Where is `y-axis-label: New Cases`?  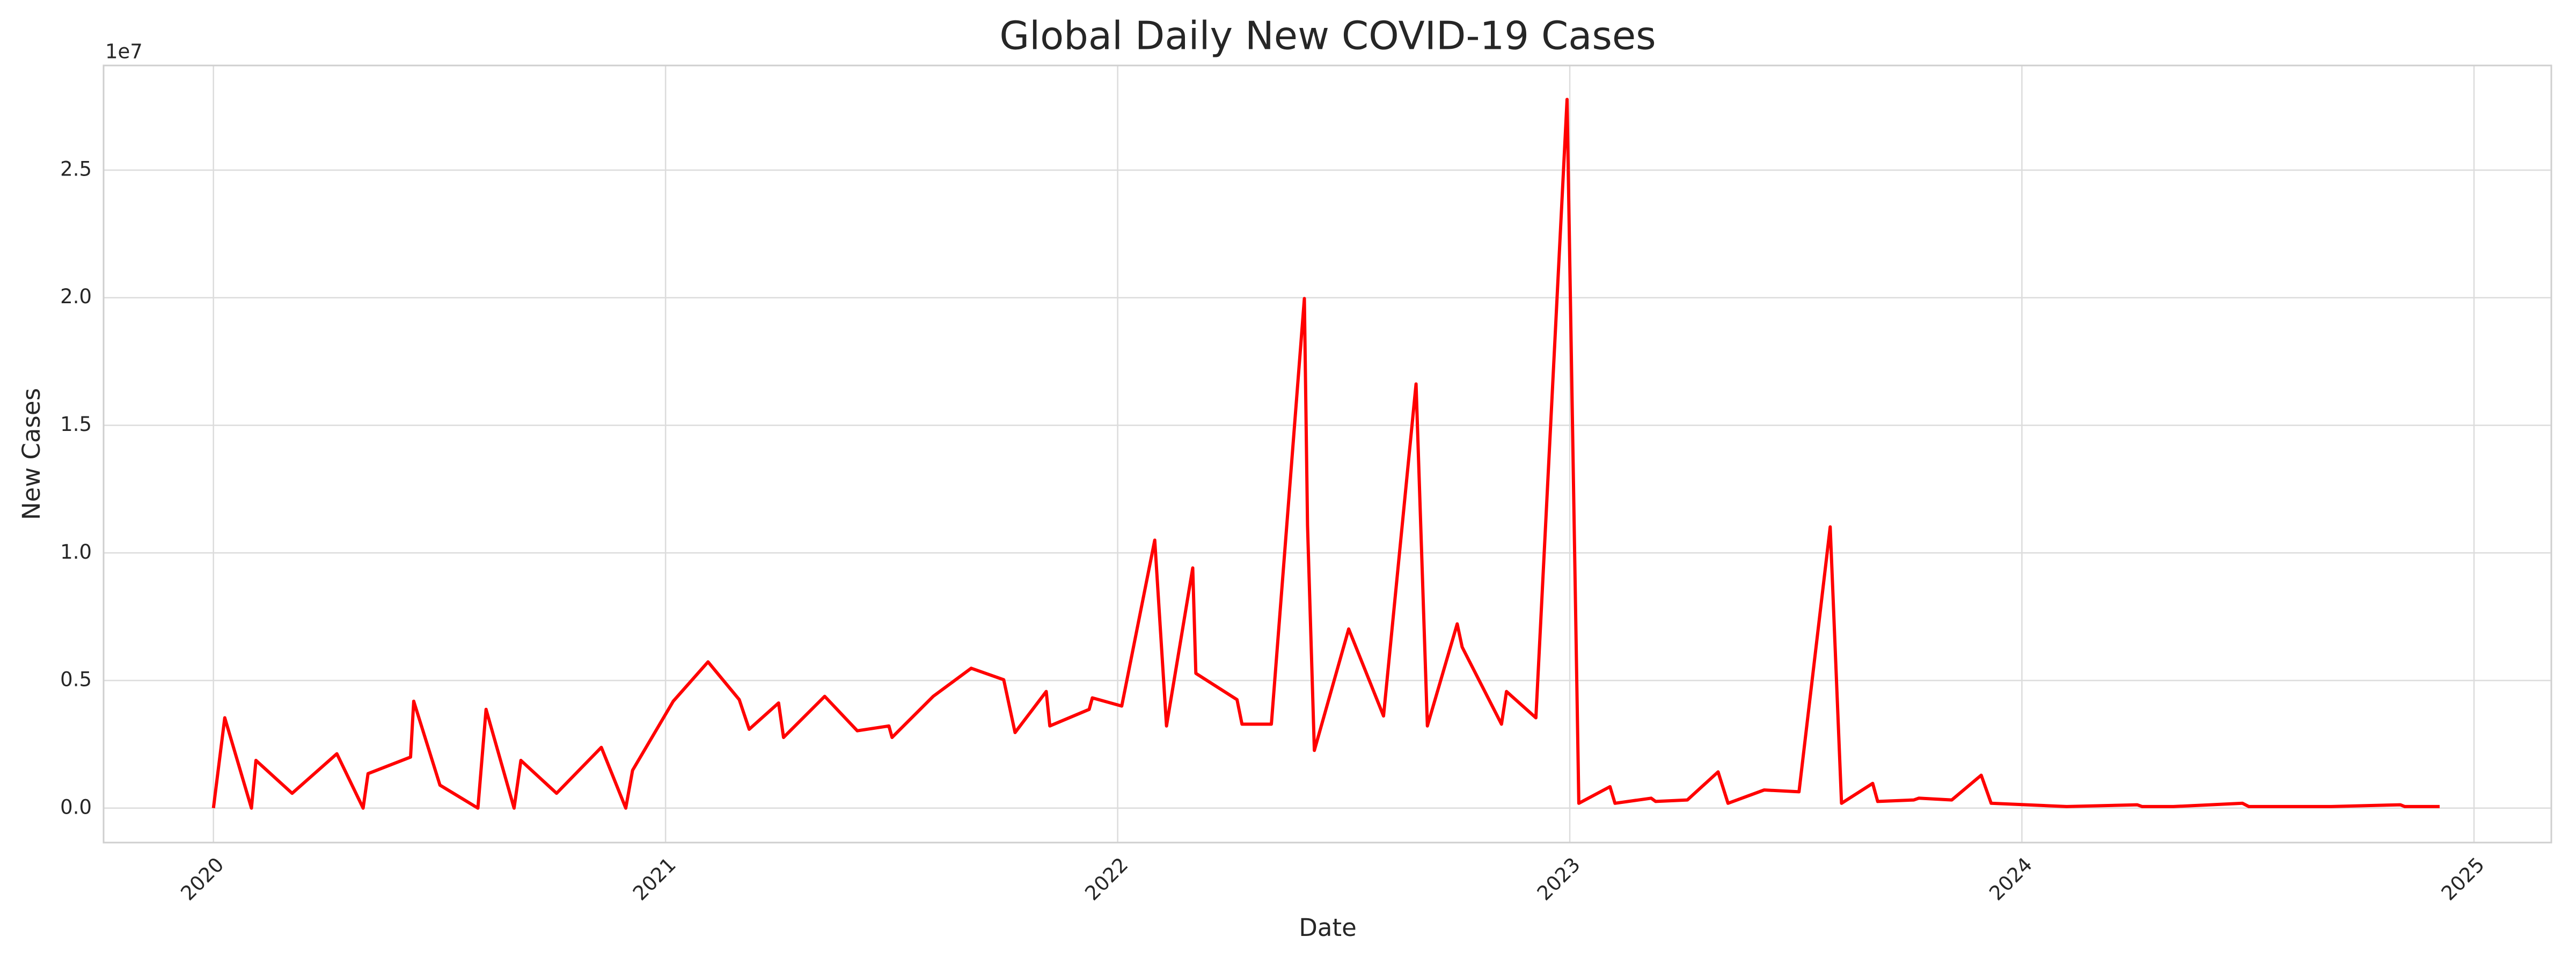 y-axis-label: New Cases is located at coordinates (31, 454).